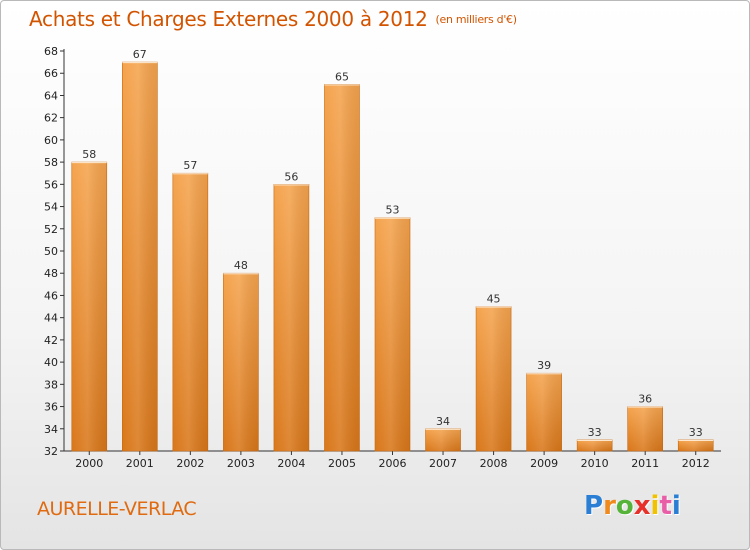 The height and width of the screenshot is (550, 750). I want to click on x-tick-label: 2009, so click(544, 463).